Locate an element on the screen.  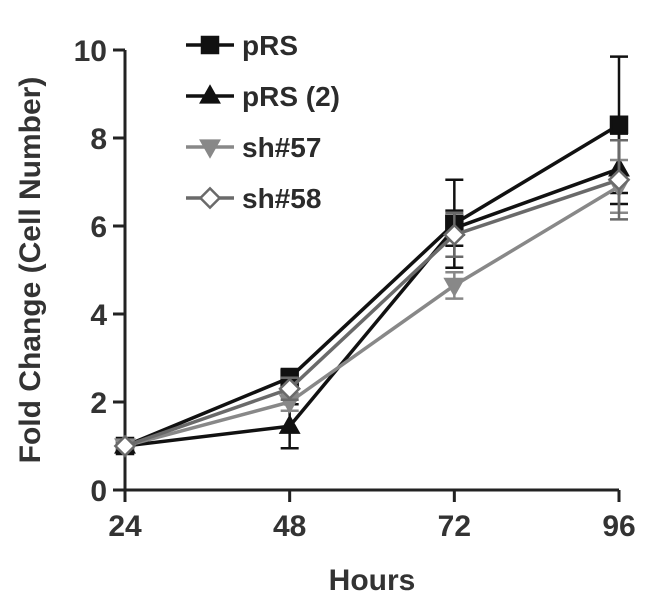
y-tick-label: 0 is located at coordinates (98, 491).